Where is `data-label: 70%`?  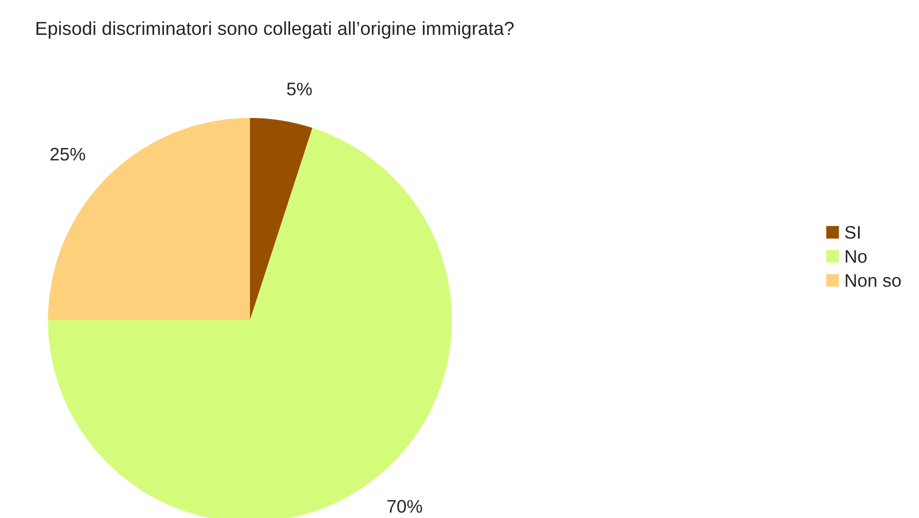
data-label: 70% is located at coordinates (404, 506).